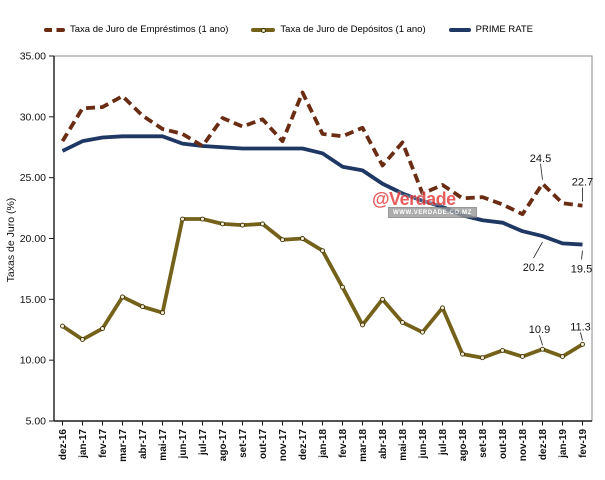 This screenshot has height=480, width=605. I want to click on y-tick-label: 25.00, so click(33, 178).